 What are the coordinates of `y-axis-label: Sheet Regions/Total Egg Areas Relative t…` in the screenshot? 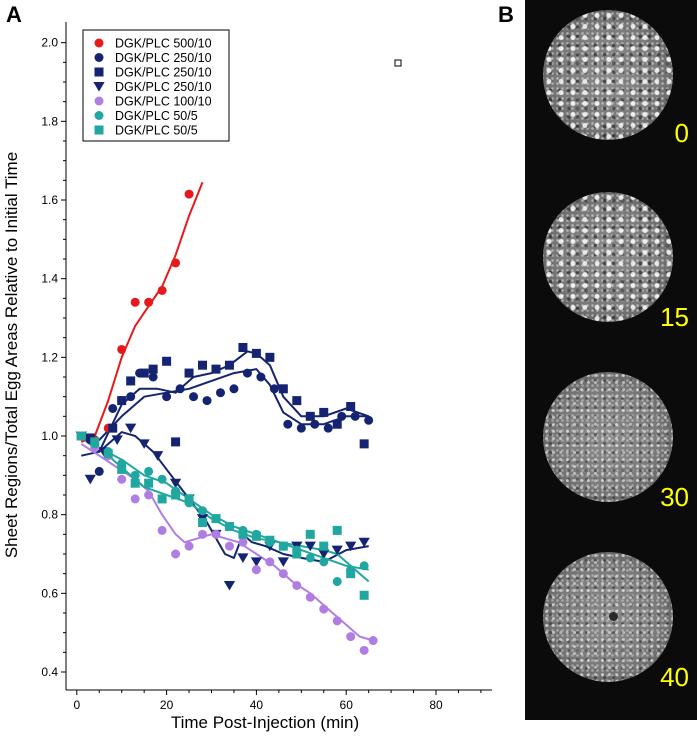 It's located at (11, 355).